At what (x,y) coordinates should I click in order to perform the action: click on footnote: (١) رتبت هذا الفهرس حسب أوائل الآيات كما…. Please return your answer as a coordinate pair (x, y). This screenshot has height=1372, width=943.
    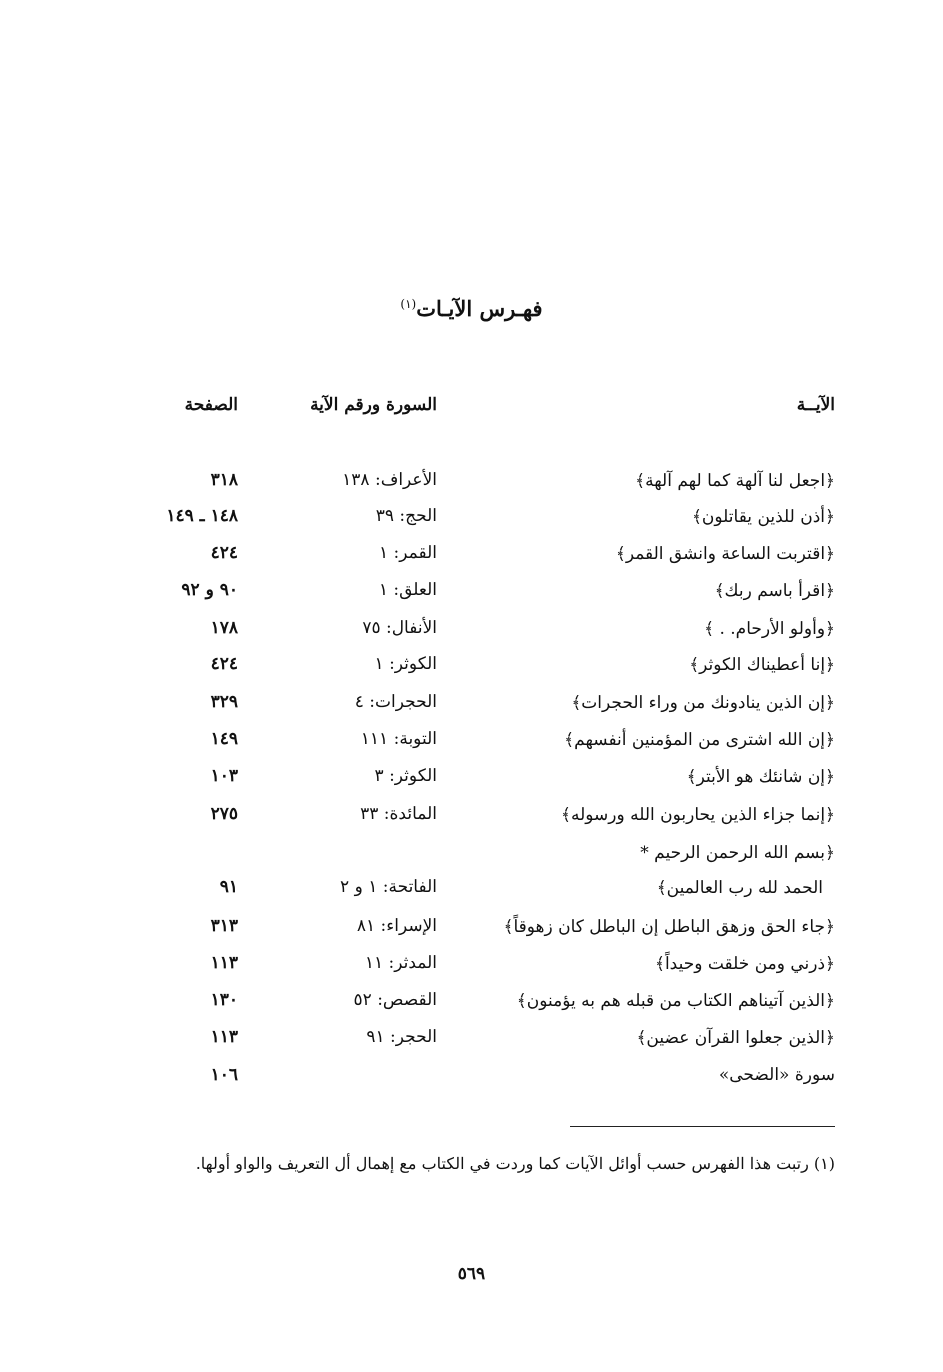
    Looking at the image, I should click on (515, 1163).